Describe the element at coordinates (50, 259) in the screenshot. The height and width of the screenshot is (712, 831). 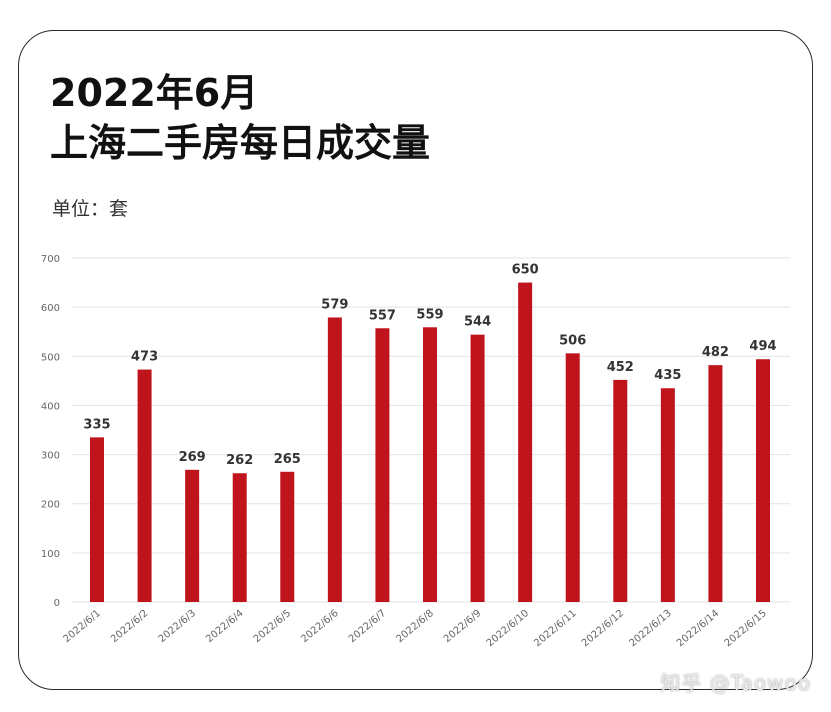
I see `y-tick-label: 700` at that location.